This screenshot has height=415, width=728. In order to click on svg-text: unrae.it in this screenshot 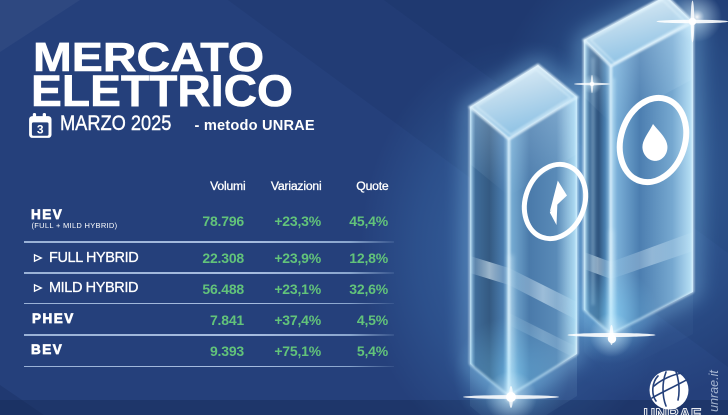, I will do `click(714, 391)`.